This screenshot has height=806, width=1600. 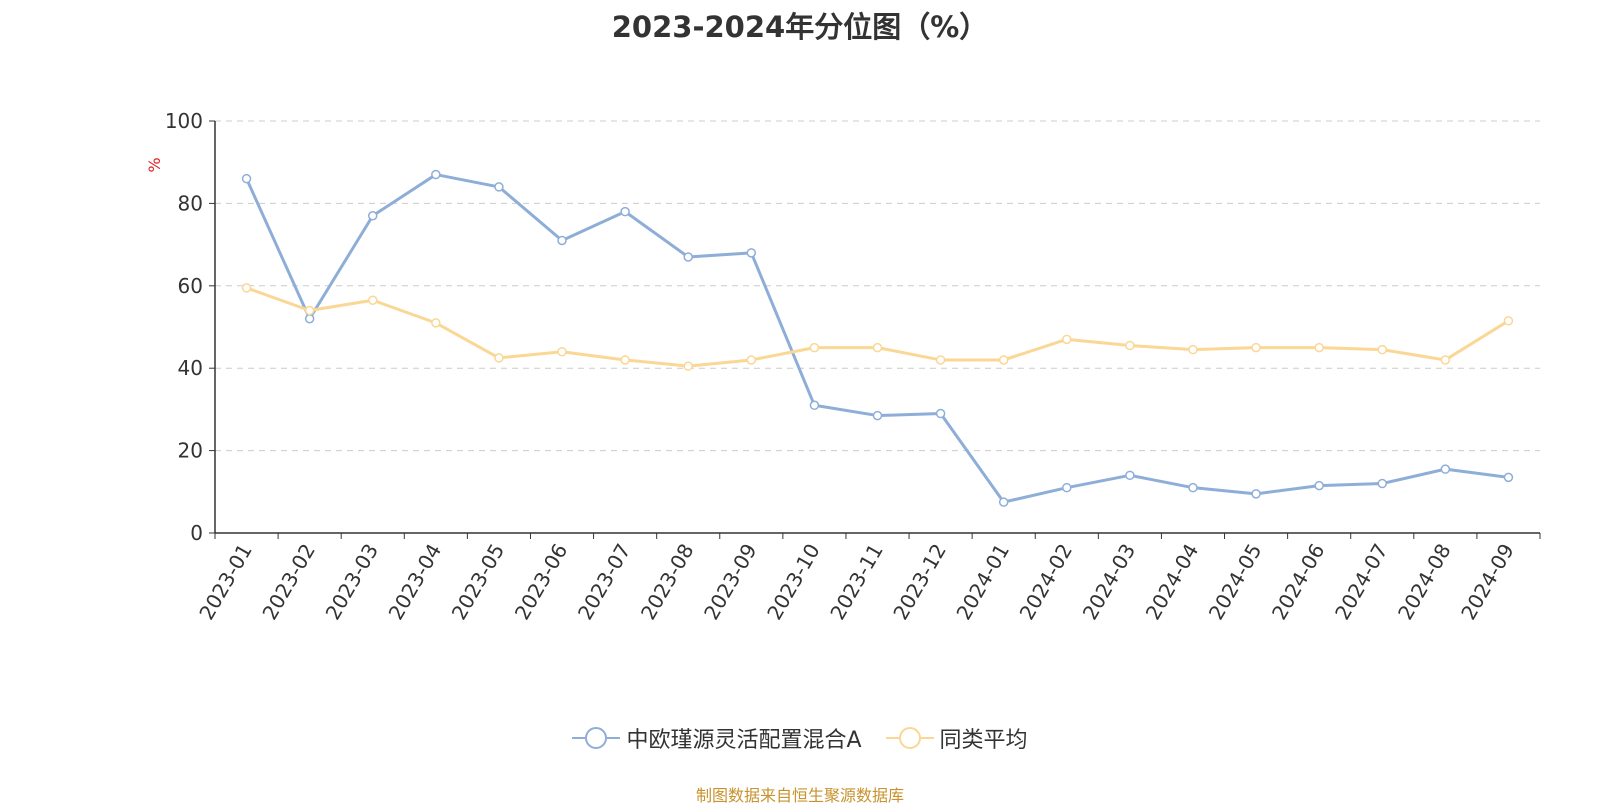 What do you see at coordinates (1172, 582) in the screenshot?
I see `x-tick-label: 2024-04` at bounding box center [1172, 582].